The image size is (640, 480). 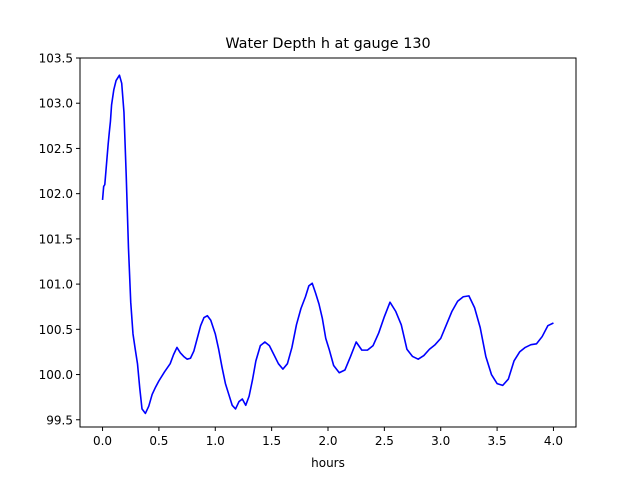 I want to click on y-tick-label: 101.0, so click(x=56, y=285).